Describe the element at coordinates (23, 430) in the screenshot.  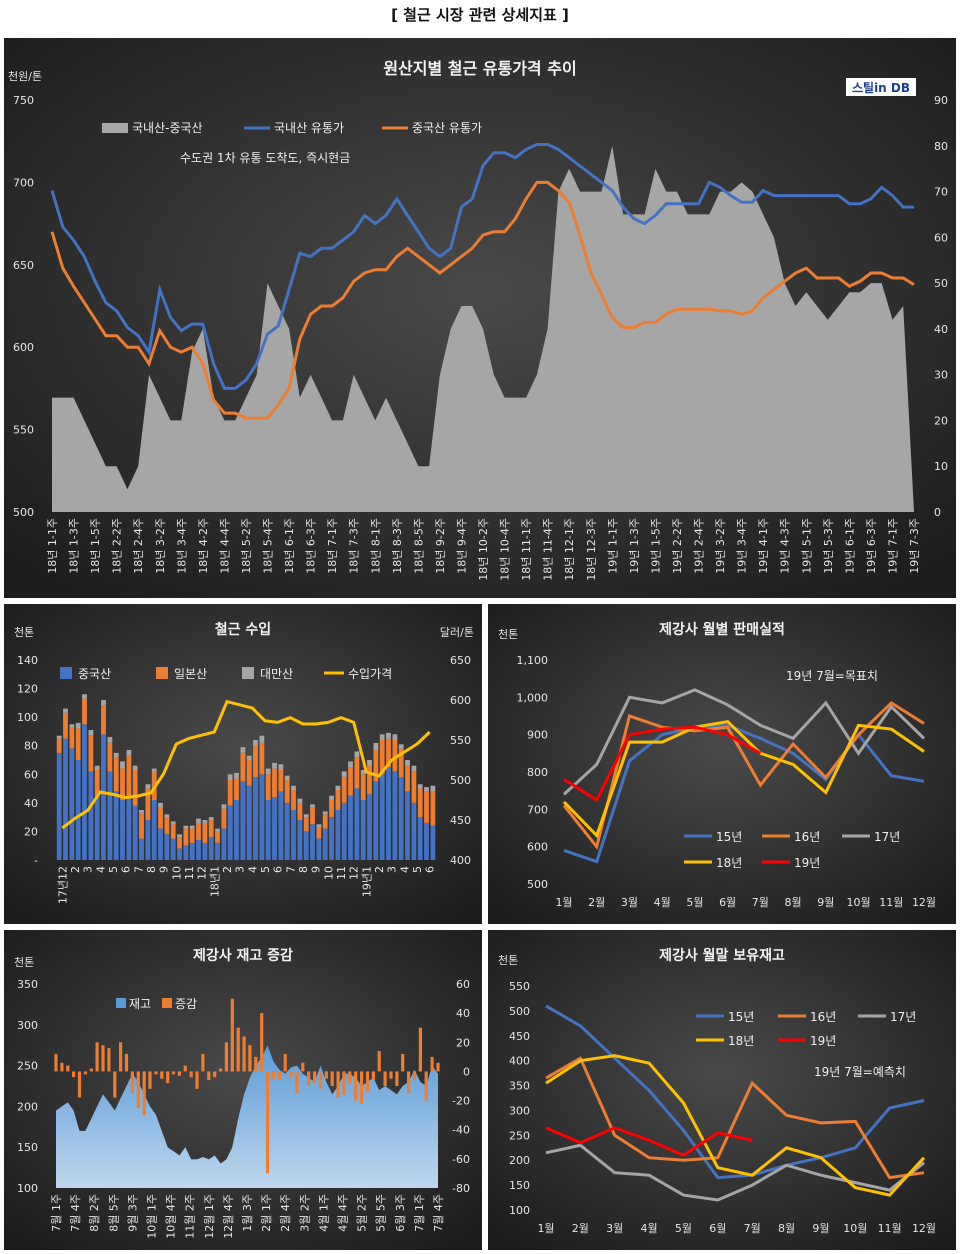
I see `y-tick-label: 550` at that location.